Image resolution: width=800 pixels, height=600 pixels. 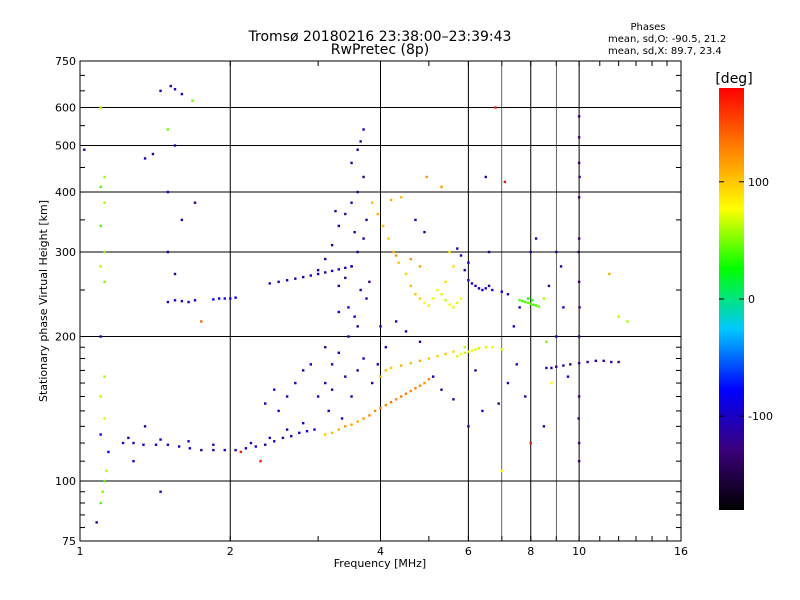 What do you see at coordinates (579, 551) in the screenshot?
I see `x-tick-label: 10` at bounding box center [579, 551].